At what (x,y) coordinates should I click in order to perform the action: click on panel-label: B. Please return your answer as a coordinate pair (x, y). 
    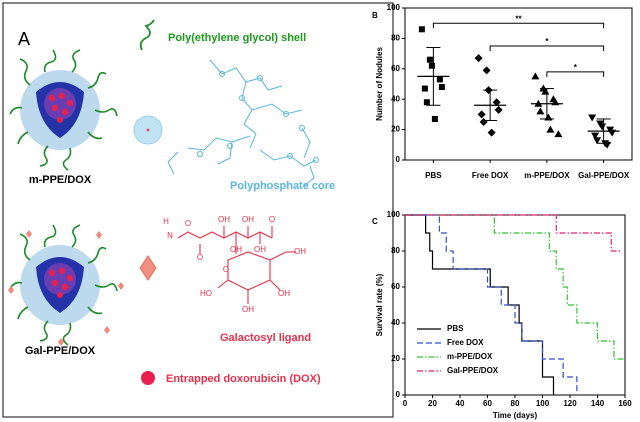
    Looking at the image, I should click on (375, 15).